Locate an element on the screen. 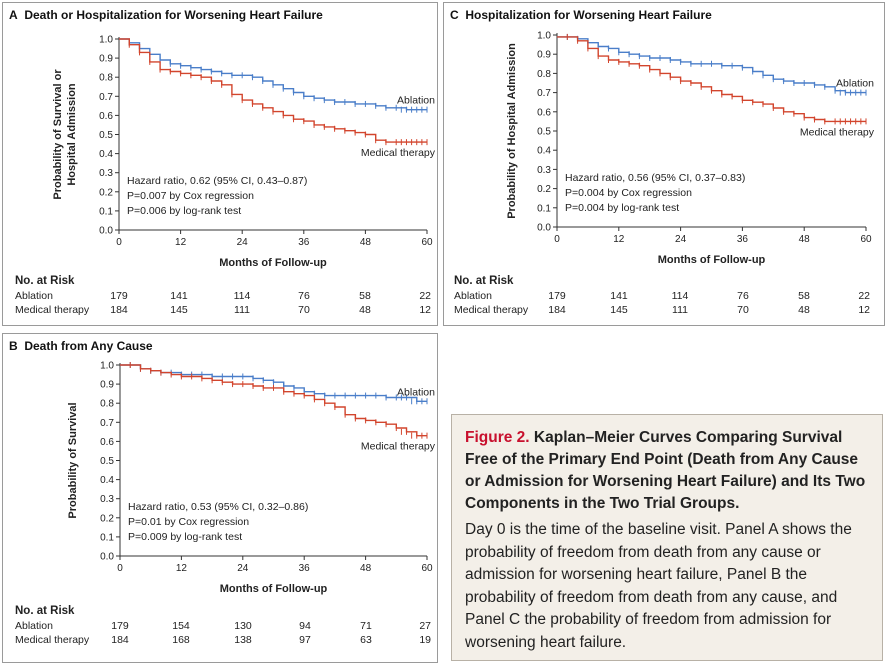 This screenshot has width=886, height=664. chart-b-xtick-label: 24 is located at coordinates (243, 568).